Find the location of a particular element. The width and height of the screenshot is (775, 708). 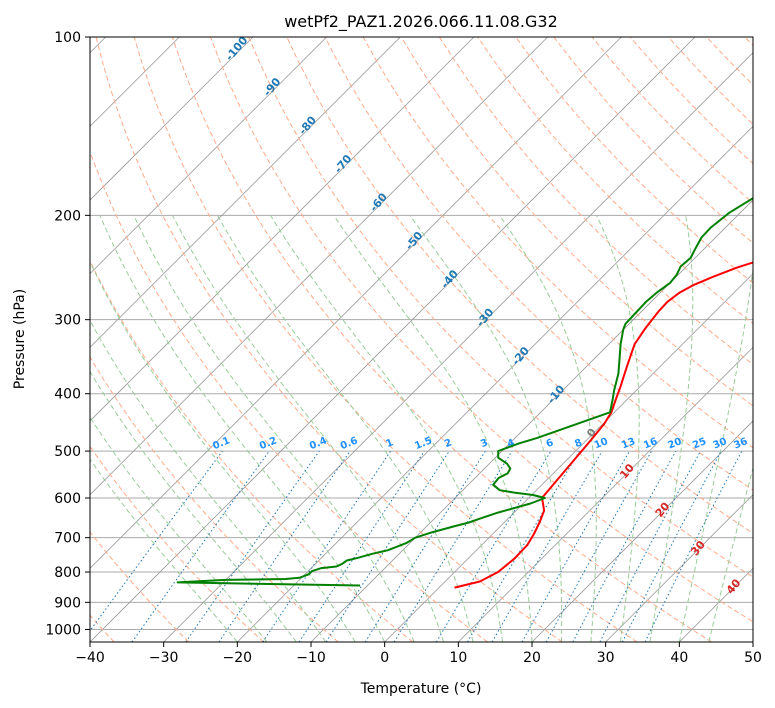

mixing-ratio-label: 30 is located at coordinates (720, 443).